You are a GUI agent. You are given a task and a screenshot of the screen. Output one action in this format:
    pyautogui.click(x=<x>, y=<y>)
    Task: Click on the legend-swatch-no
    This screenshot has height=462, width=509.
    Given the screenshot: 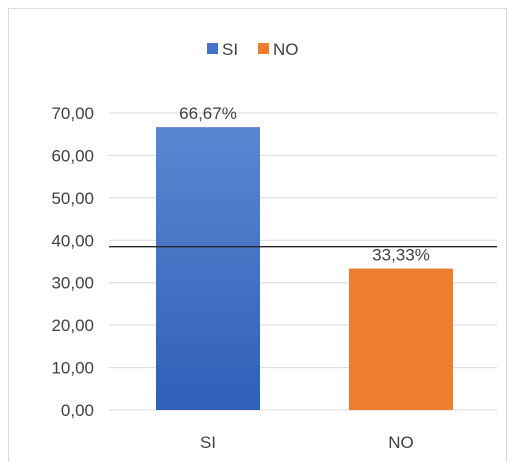 What is the action you would take?
    pyautogui.click(x=263, y=48)
    